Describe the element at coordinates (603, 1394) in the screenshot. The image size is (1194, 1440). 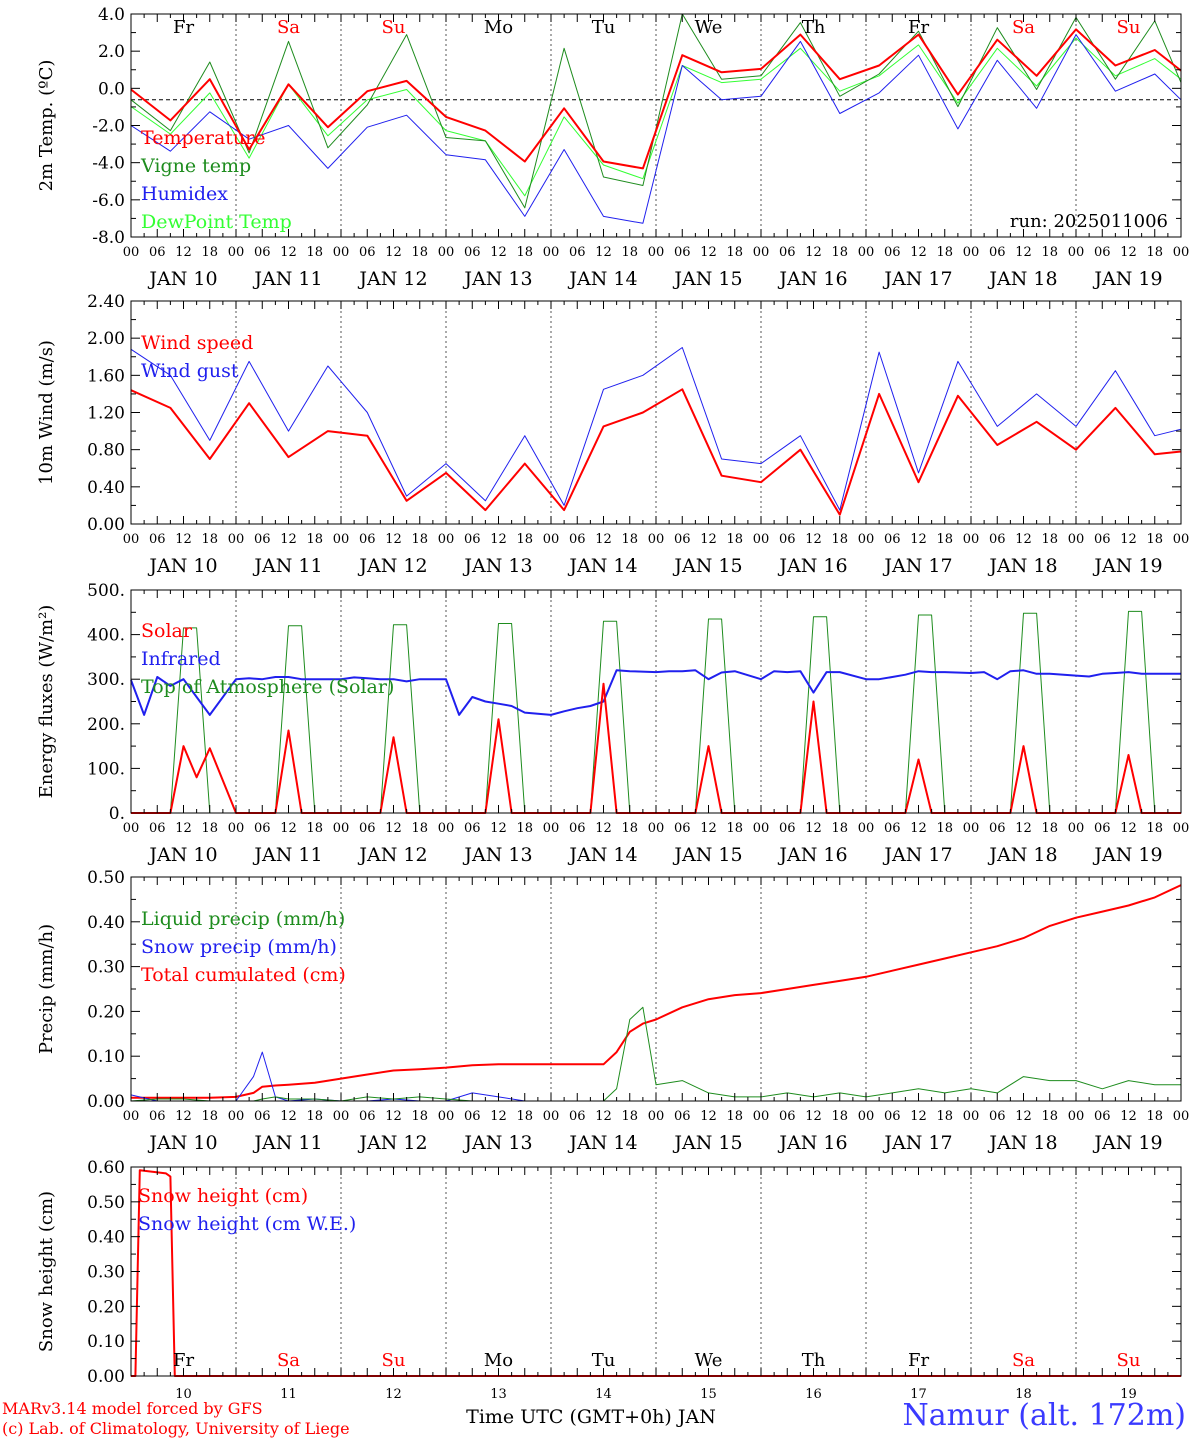
I see `x-day-number: 14` at that location.